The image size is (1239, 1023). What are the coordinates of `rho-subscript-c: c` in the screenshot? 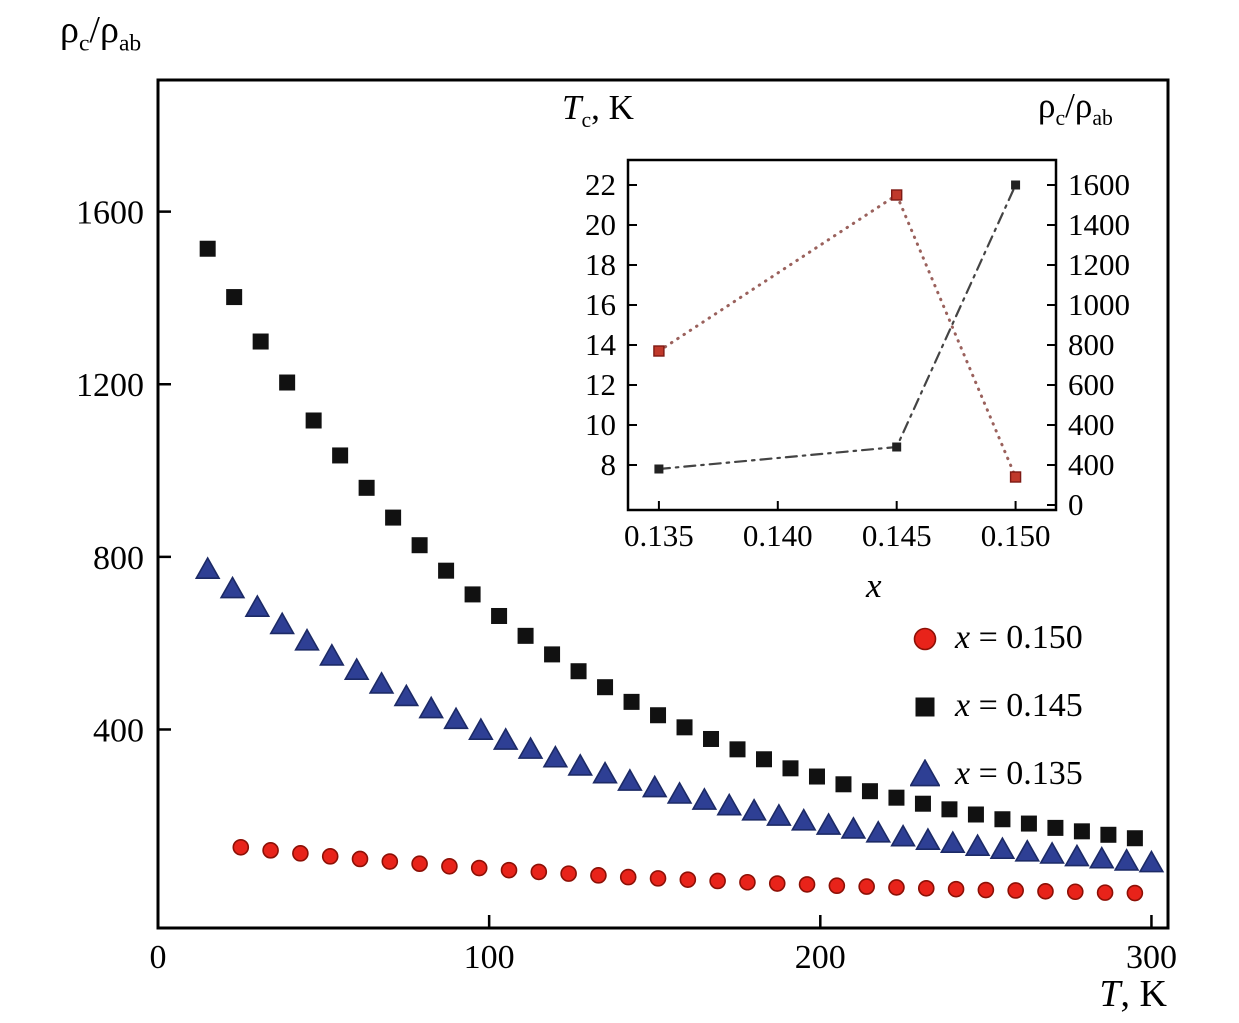 It's located at (84, 43).